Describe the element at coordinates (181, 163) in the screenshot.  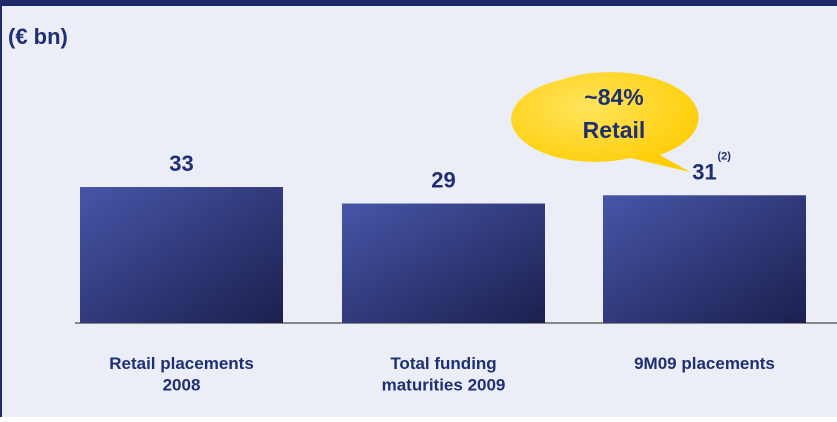
I see `value-label: 33` at that location.